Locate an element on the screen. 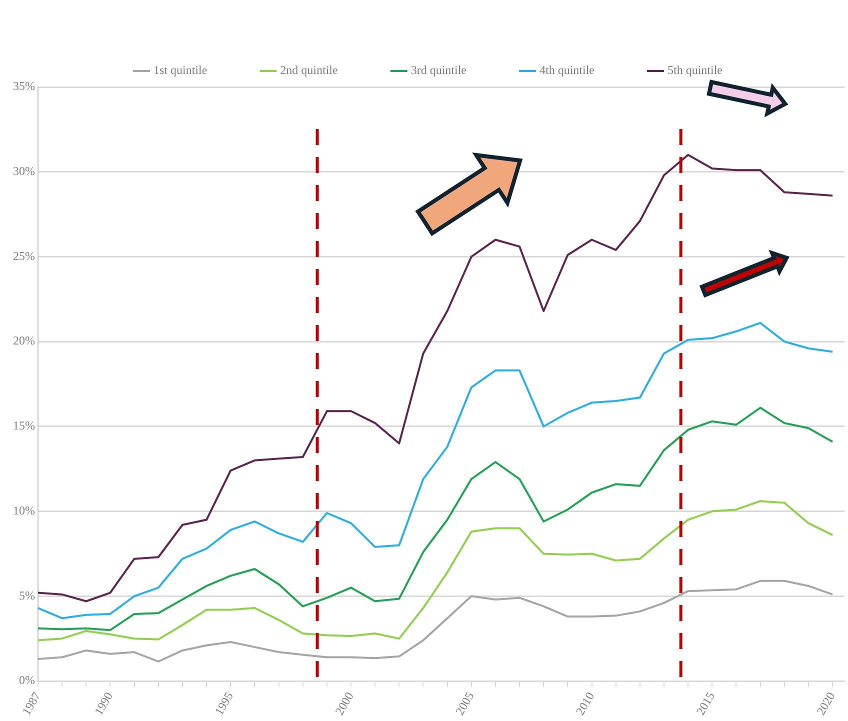 The height and width of the screenshot is (721, 848). y-tick-label: 25% is located at coordinates (23, 255).